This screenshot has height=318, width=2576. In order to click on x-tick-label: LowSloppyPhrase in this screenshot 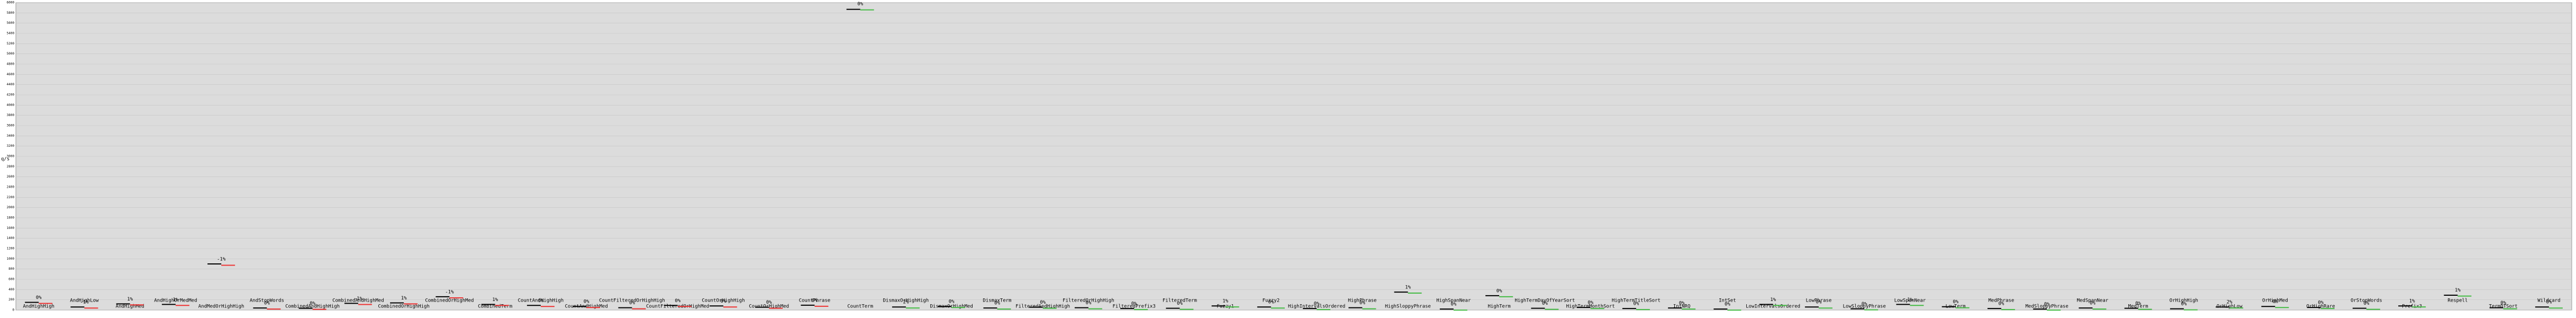, I will do `click(1864, 307)`.